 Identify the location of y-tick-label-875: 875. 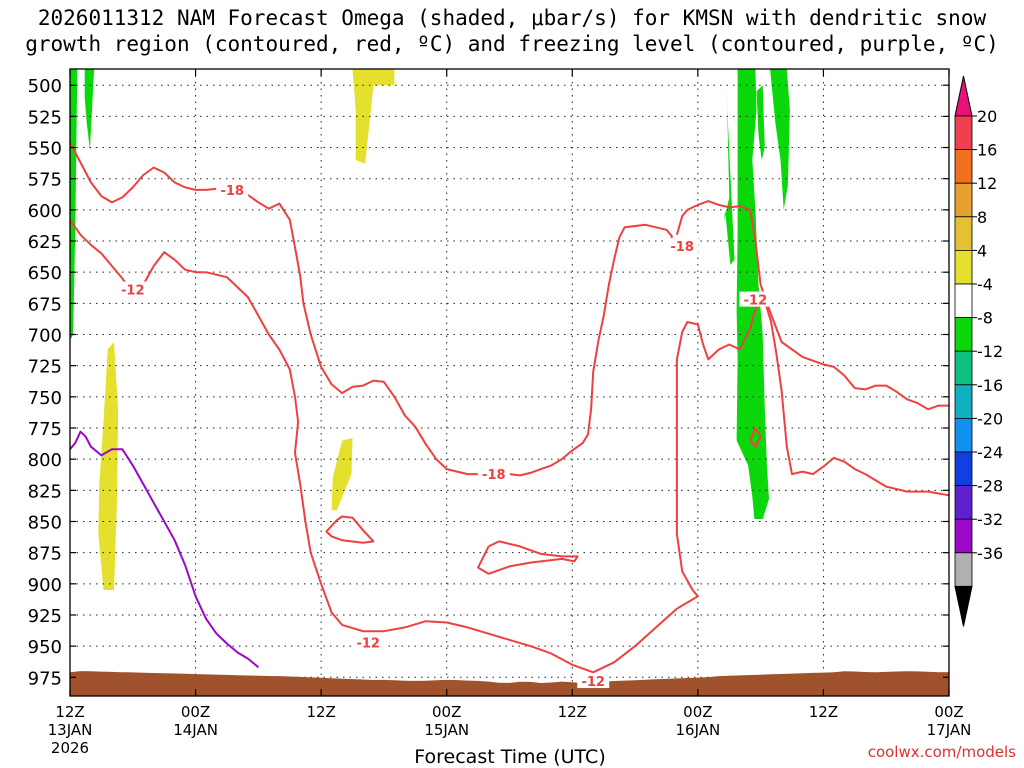
(45, 554).